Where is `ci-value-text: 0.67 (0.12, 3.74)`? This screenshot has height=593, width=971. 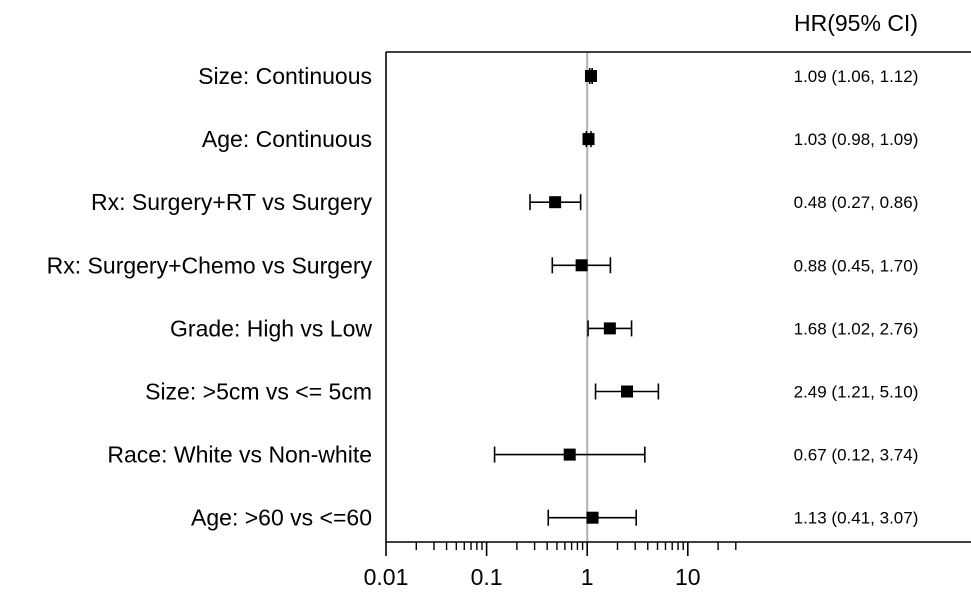
ci-value-text: 0.67 (0.12, 3.74) is located at coordinates (856, 455).